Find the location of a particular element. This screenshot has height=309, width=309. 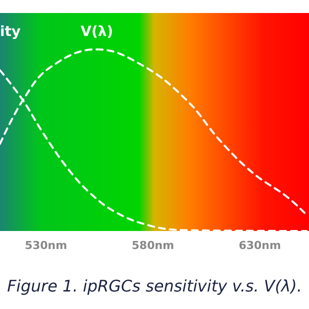

x-tick-label: 580nm is located at coordinates (153, 245).